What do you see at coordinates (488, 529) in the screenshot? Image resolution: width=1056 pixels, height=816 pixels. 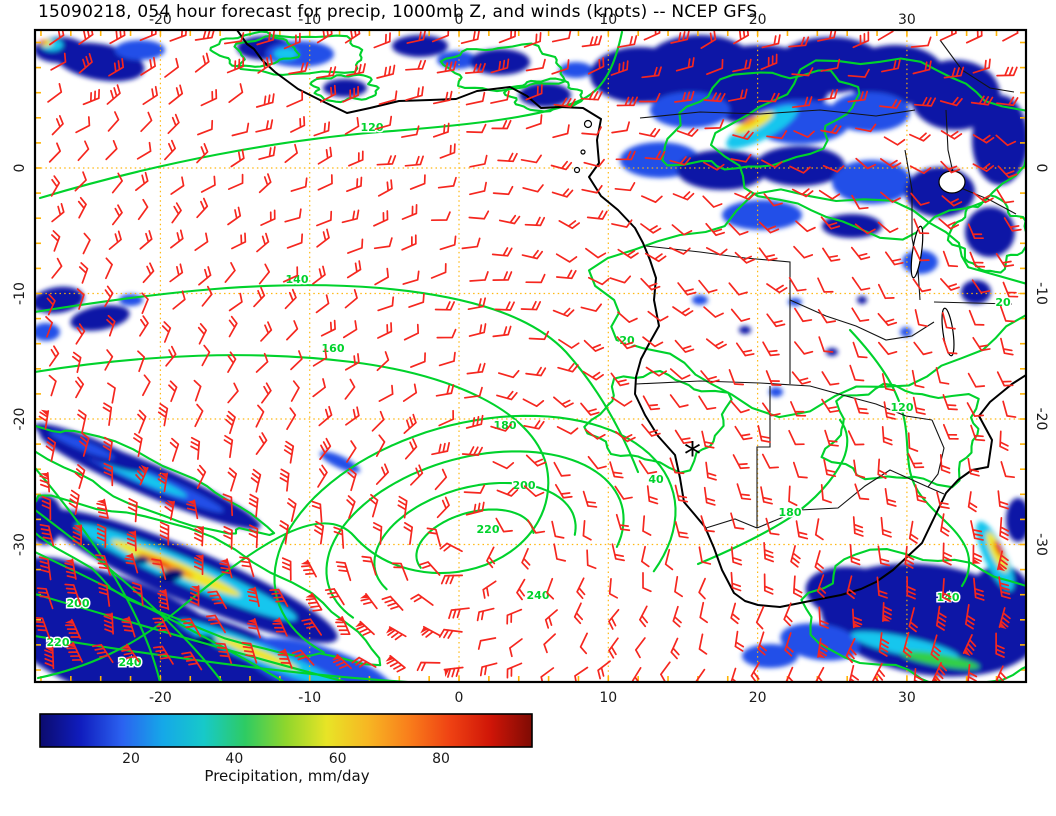 I see `contour-label: 220` at bounding box center [488, 529].